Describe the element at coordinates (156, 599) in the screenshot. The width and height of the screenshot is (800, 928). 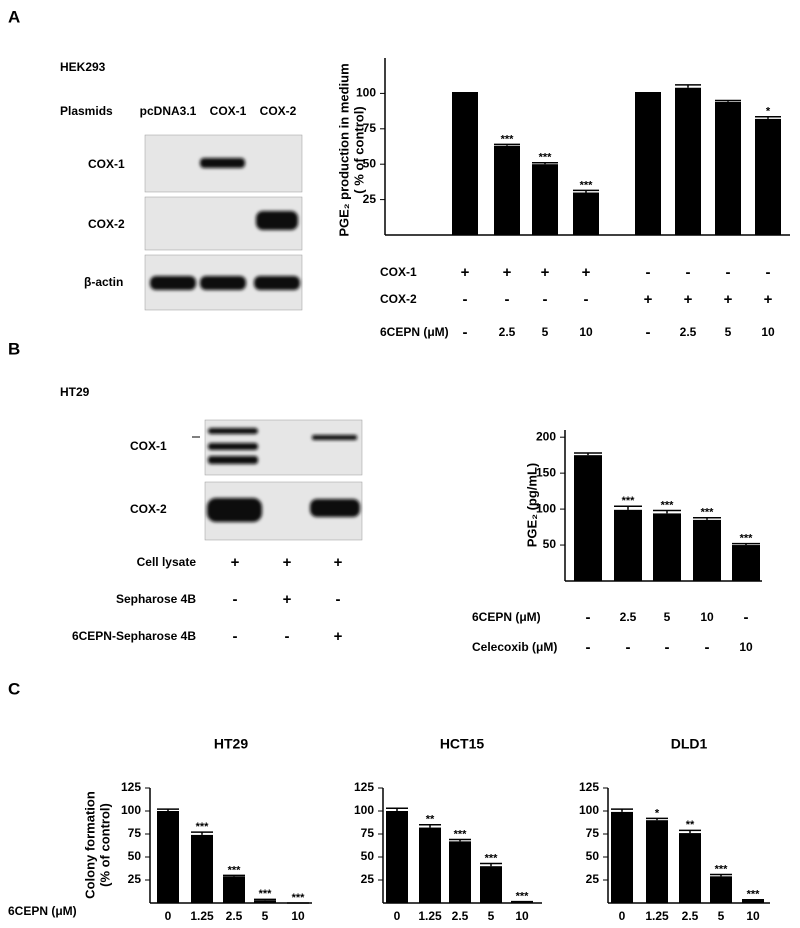
I see `condition-label: Sepharose 4B` at that location.